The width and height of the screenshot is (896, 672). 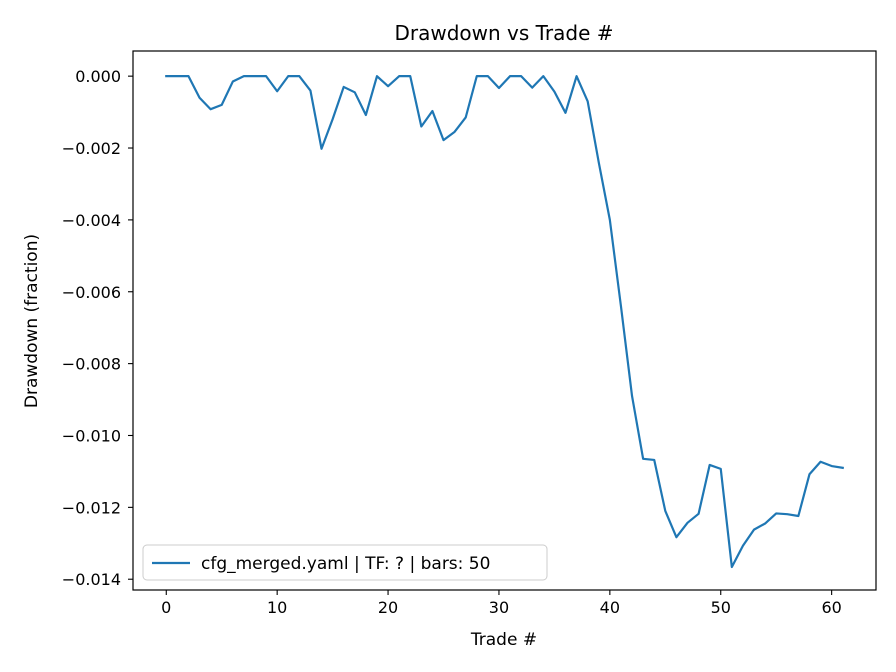 I want to click on legend-box, so click(x=345, y=562).